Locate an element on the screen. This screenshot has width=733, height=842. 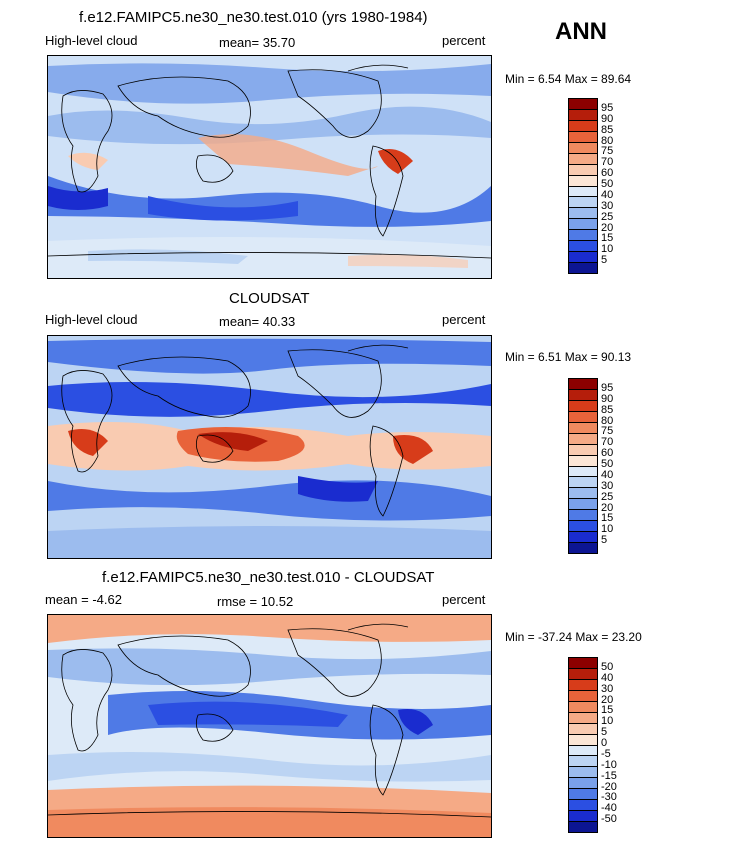
panel-3-colorbar is located at coordinates (583, 745).